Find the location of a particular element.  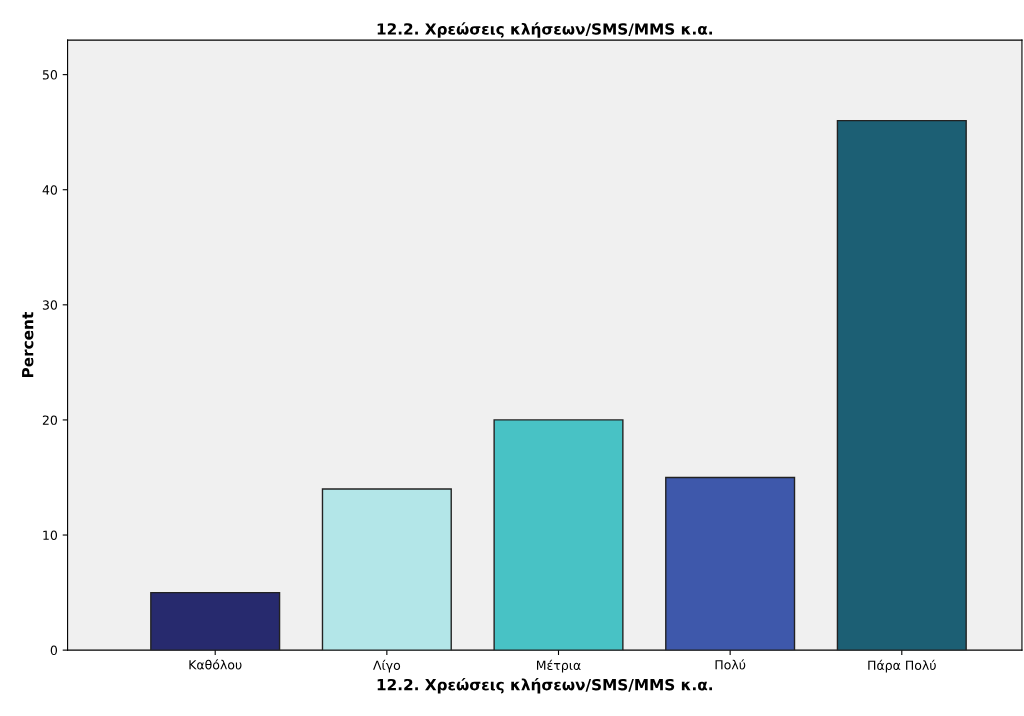

x-tick-label: Καθόλου is located at coordinates (215, 664).